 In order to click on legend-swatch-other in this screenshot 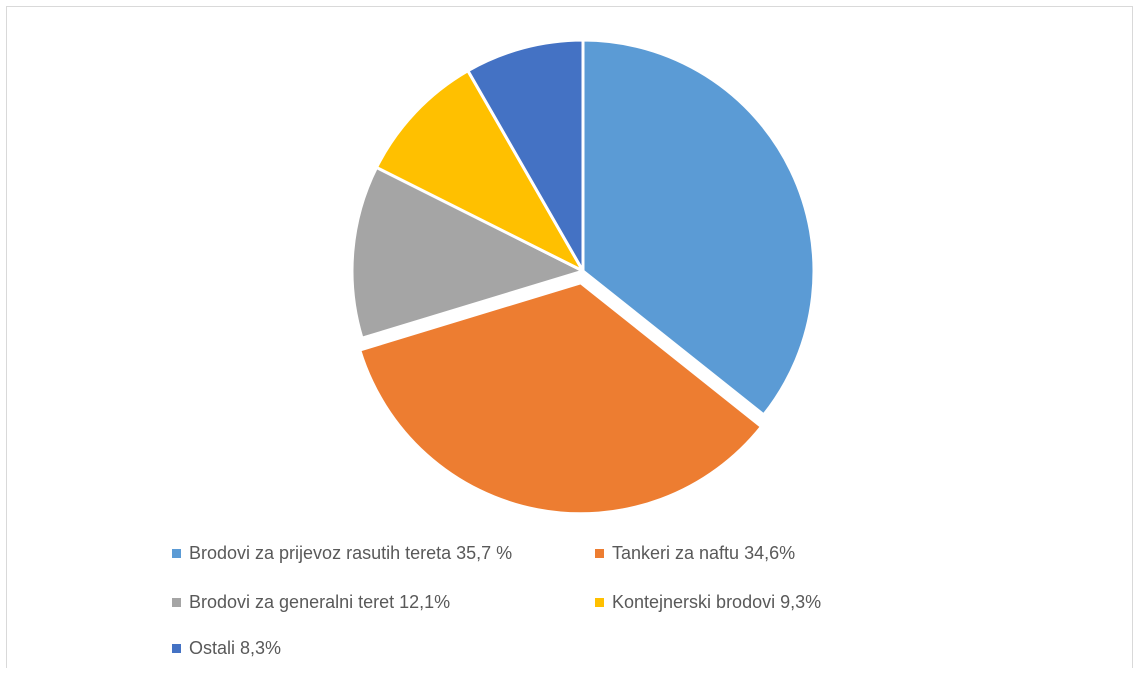, I will do `click(176, 648)`.